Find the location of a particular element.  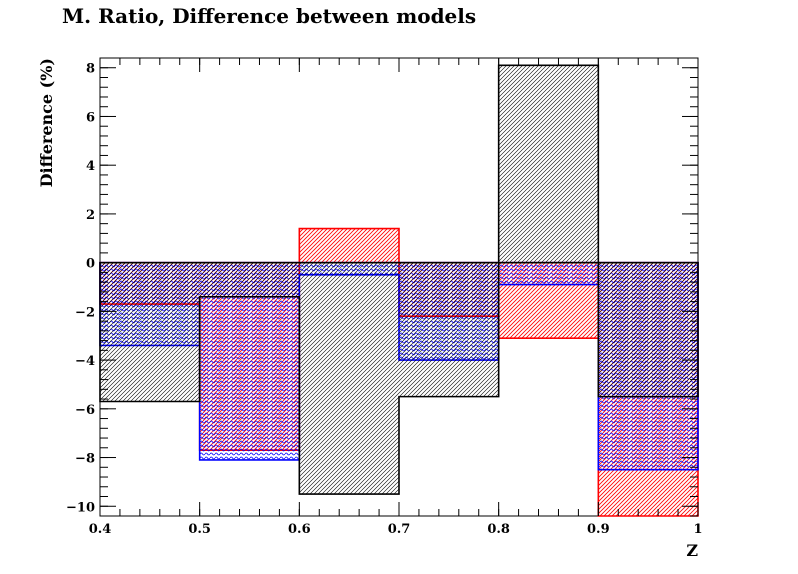

y-tick-label: −8 is located at coordinates (85, 459).